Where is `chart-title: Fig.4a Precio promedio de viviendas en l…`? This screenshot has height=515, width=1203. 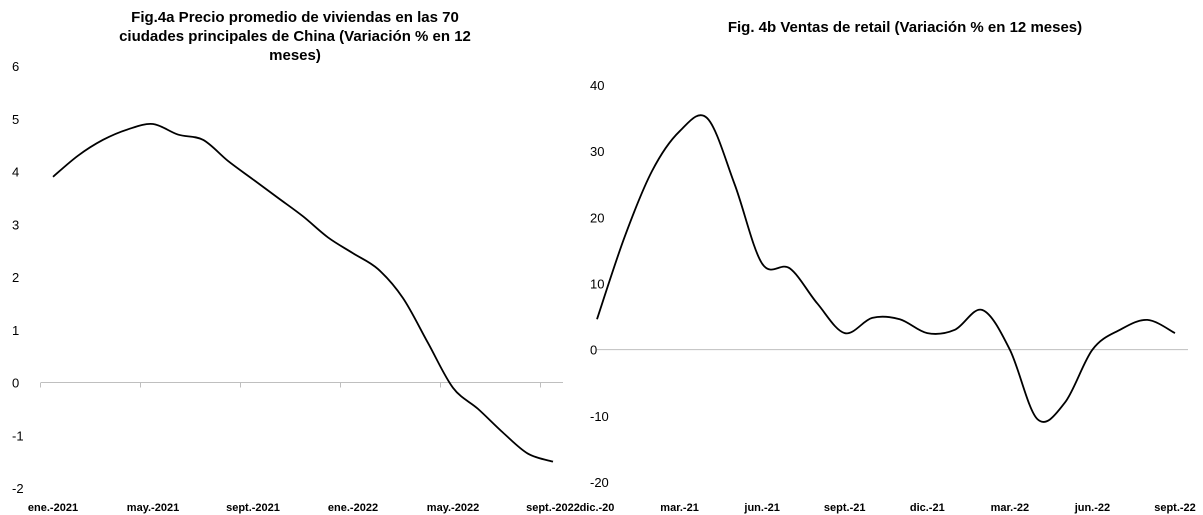 chart-title: Fig.4a Precio promedio de viviendas en l… is located at coordinates (295, 36).